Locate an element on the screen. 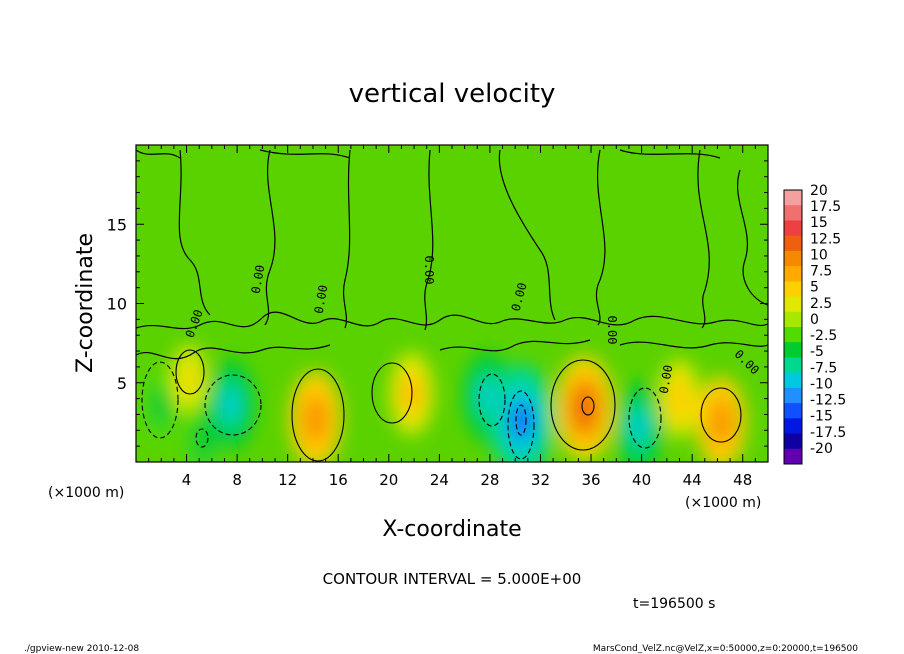 The height and width of the screenshot is (654, 904). contour-interval: CONTOUR INTERVAL = 5.000E+00 is located at coordinates (452, 579).